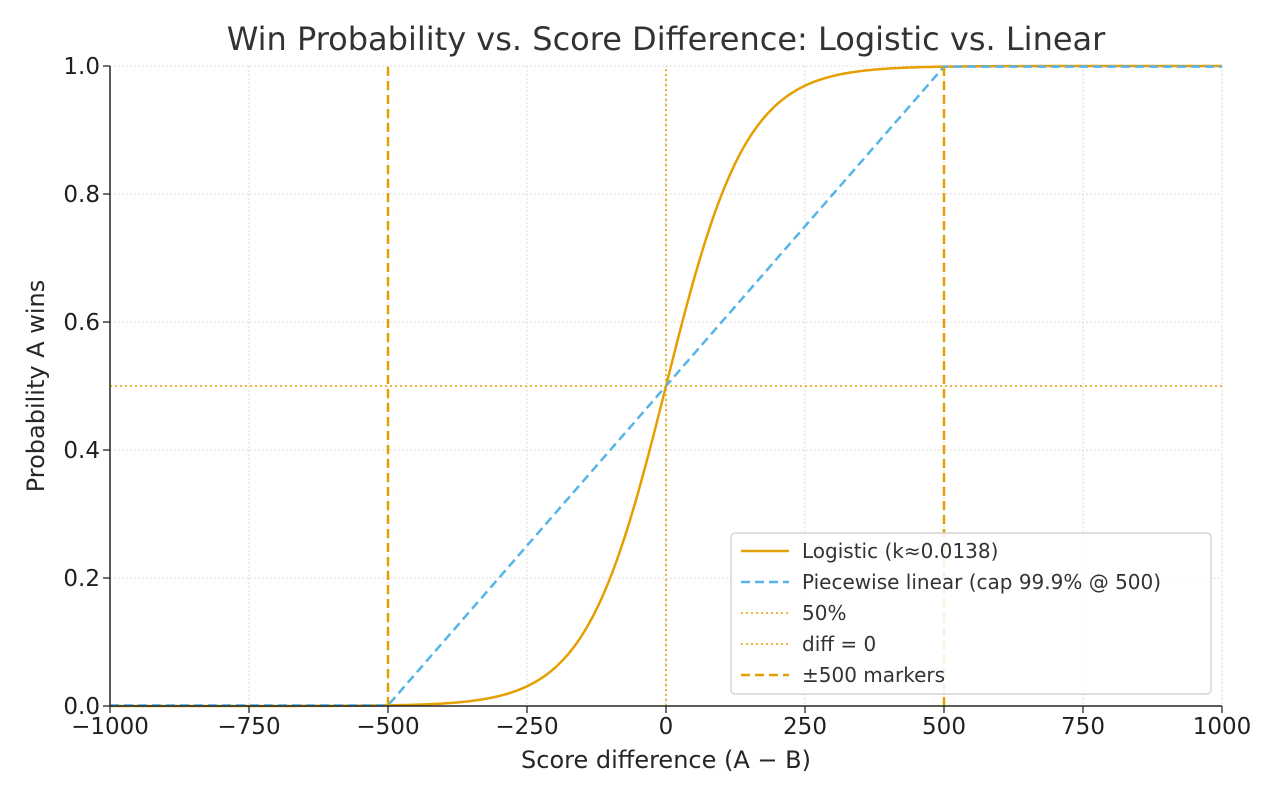 The image size is (1280, 800). Describe the element at coordinates (81, 67) in the screenshot. I see `y-tick-label: 1.0` at that location.